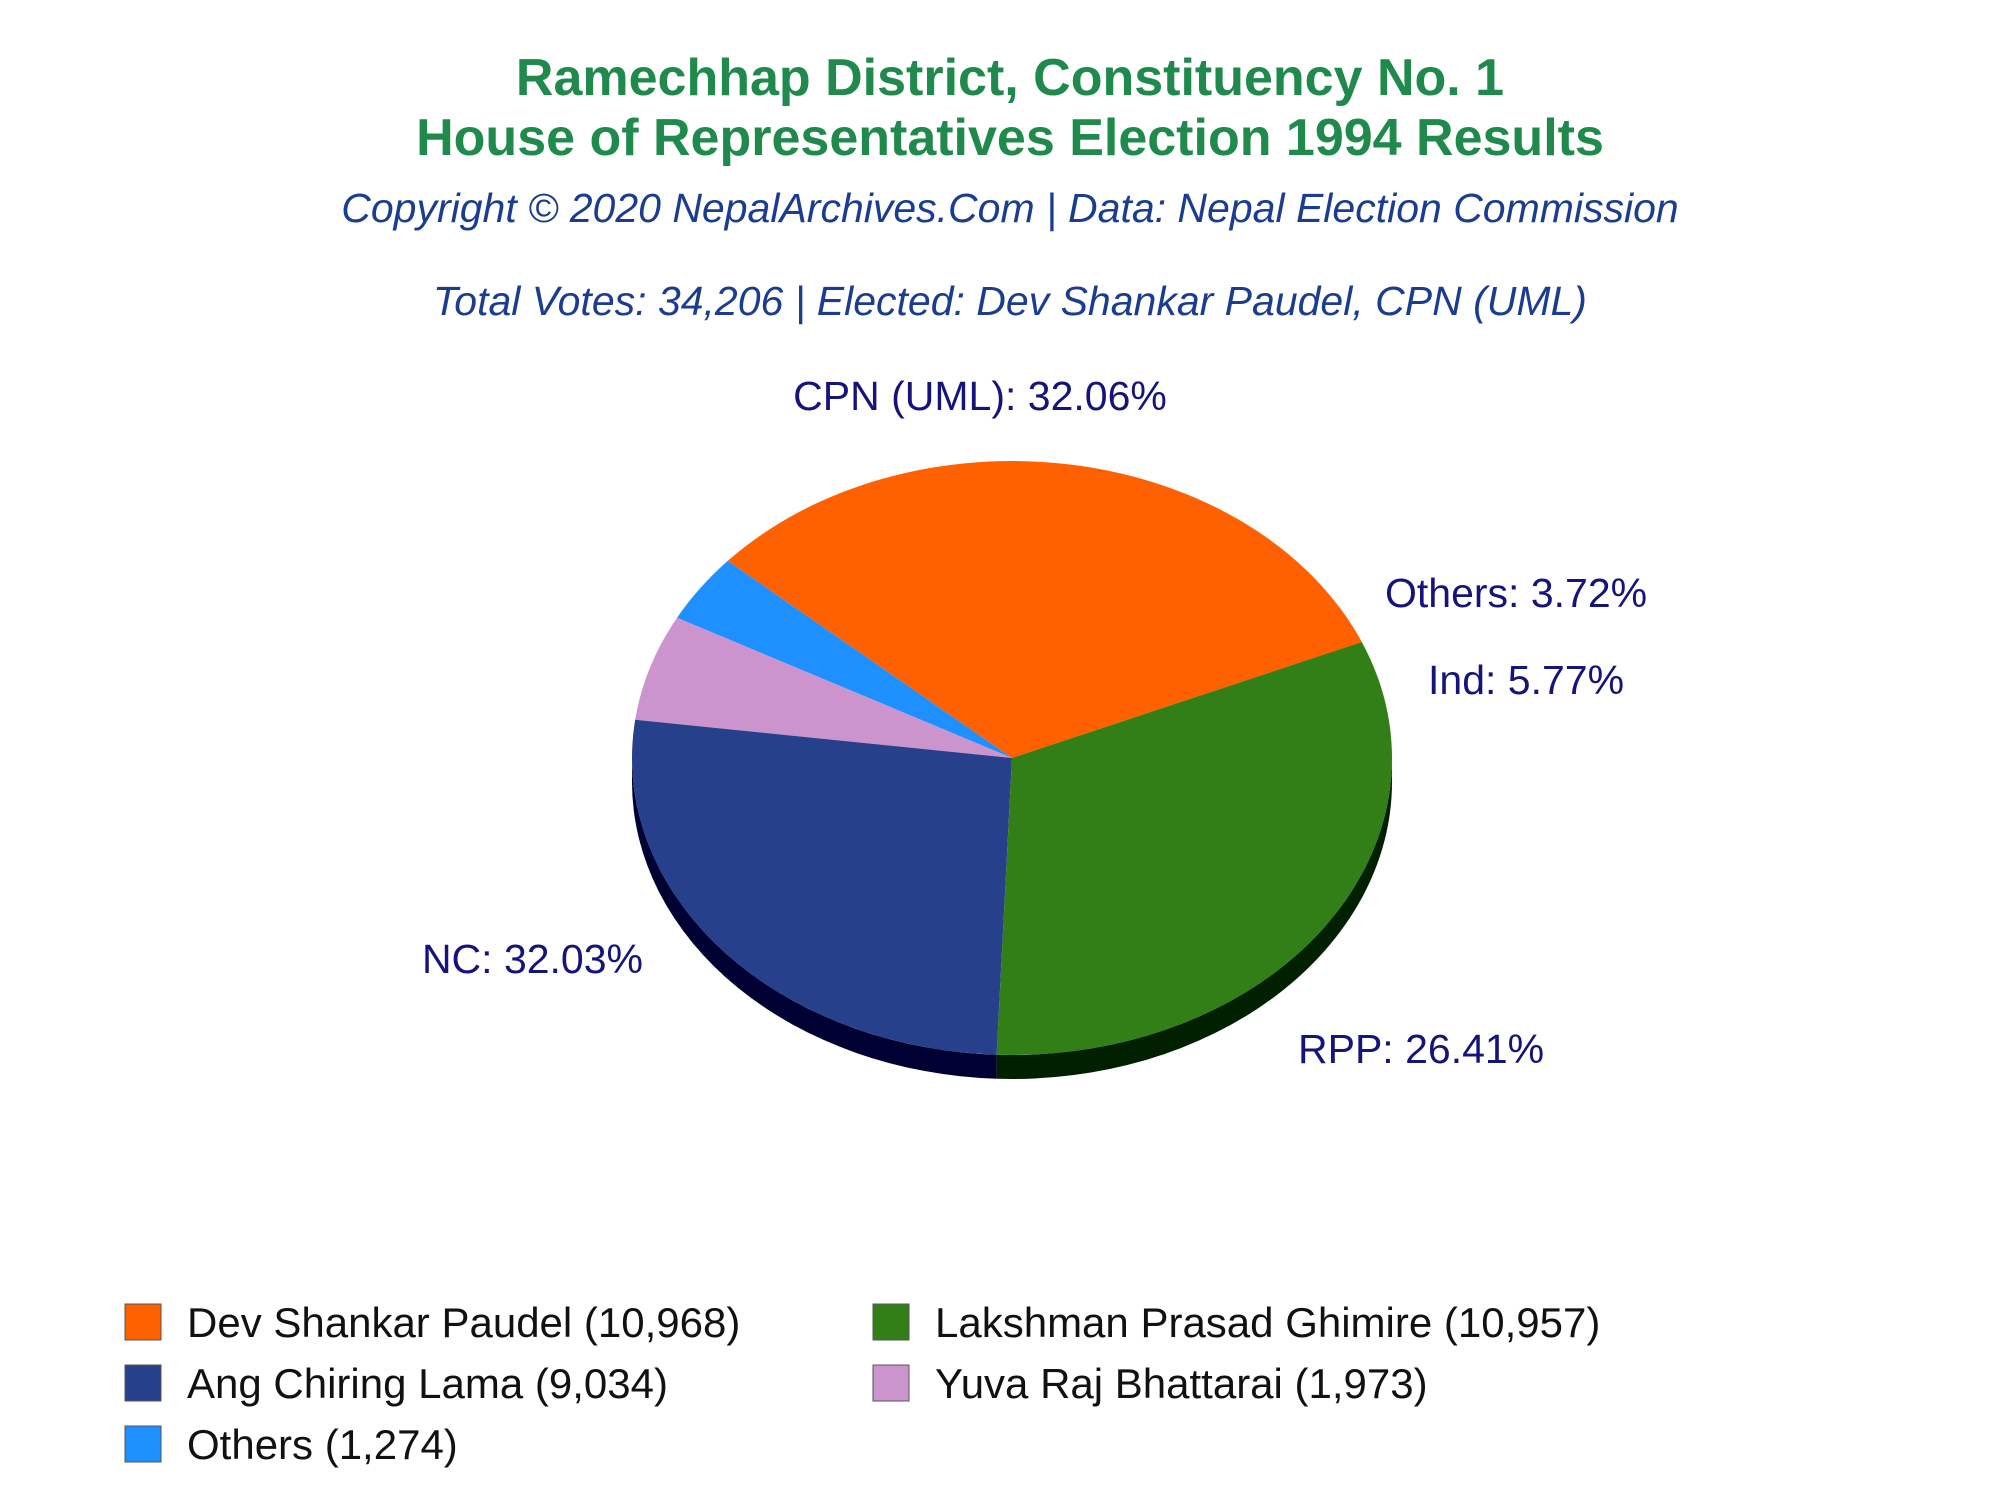 The width and height of the screenshot is (2000, 1500). What do you see at coordinates (532, 959) in the screenshot?
I see `slice-label-nc: NC: 32.03%` at bounding box center [532, 959].